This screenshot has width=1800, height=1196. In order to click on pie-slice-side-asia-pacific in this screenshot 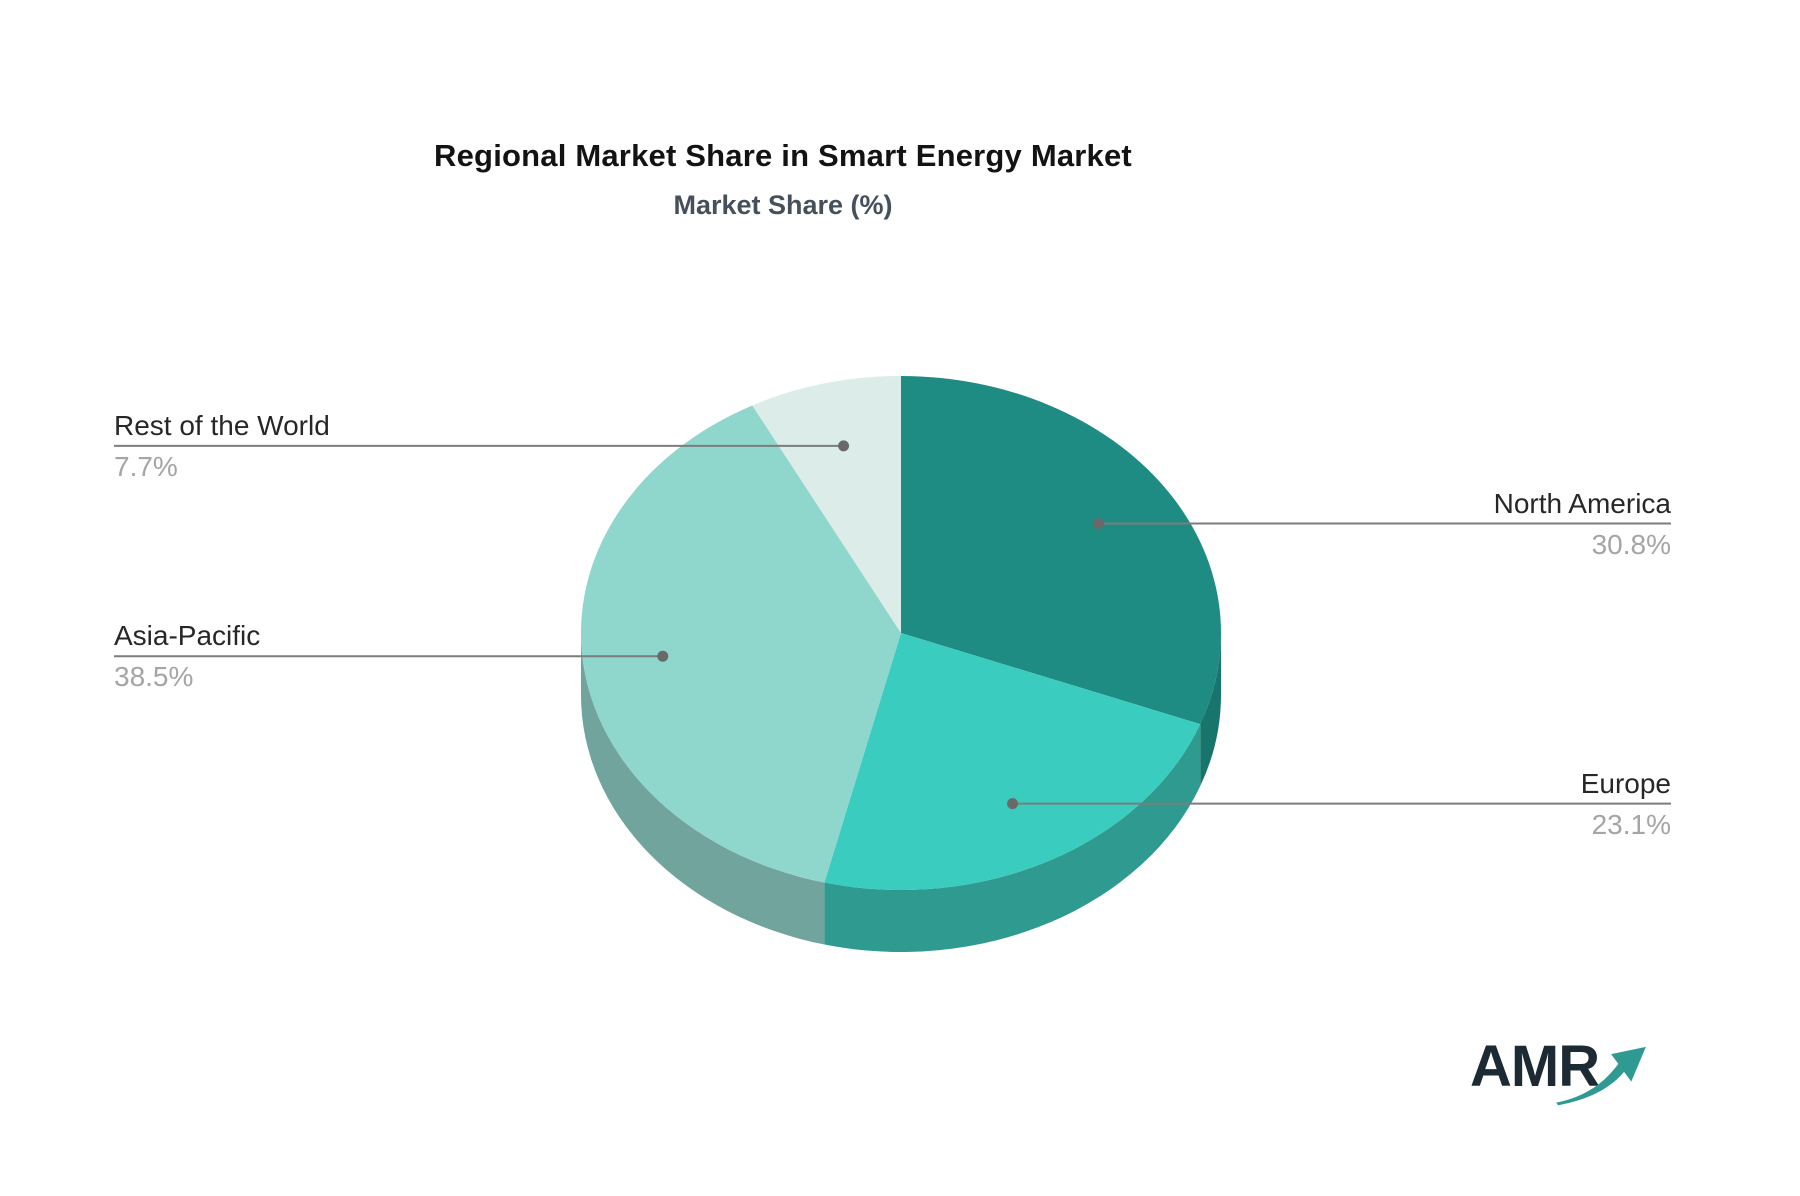, I will do `click(703, 789)`.